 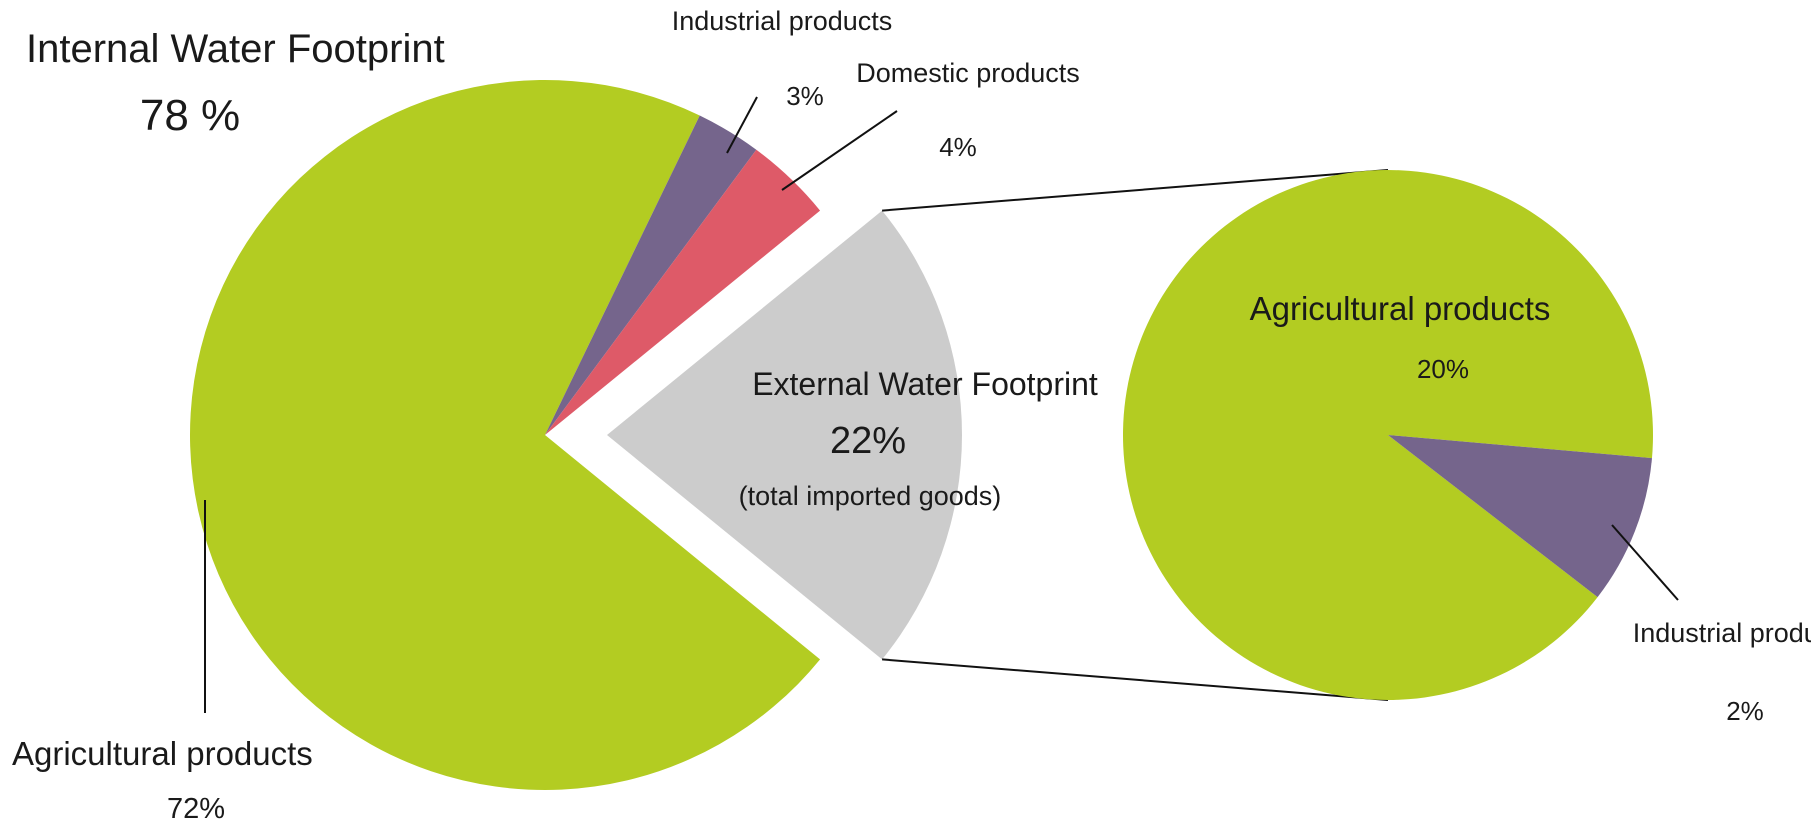 I want to click on slice-industrial-products, so click(x=651, y=275).